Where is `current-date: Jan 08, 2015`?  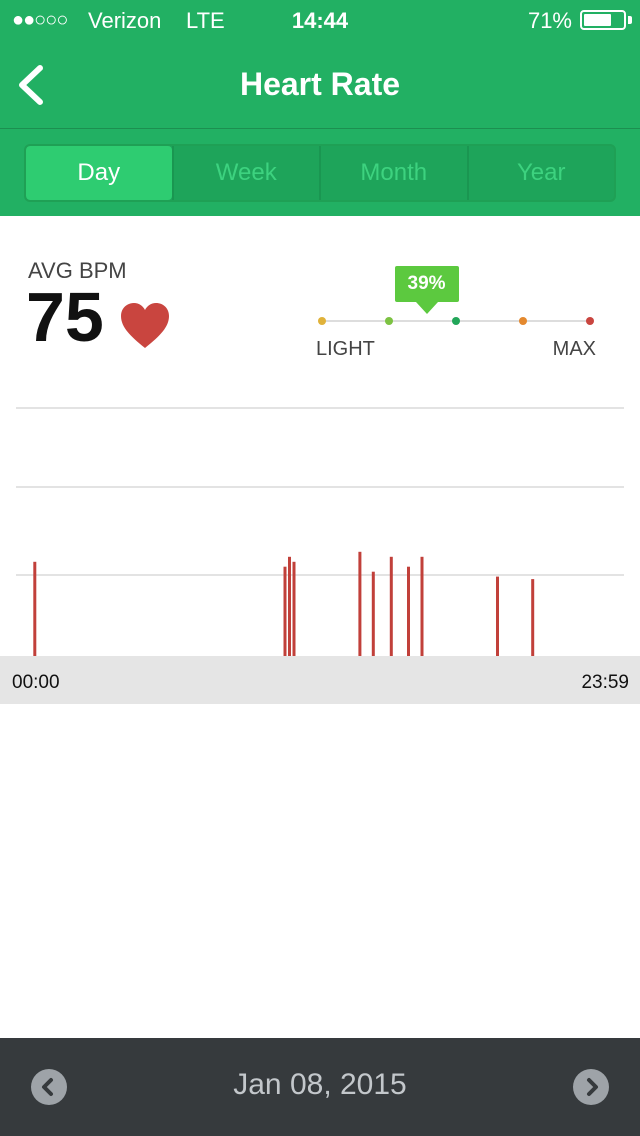 current-date: Jan 08, 2015 is located at coordinates (320, 1084).